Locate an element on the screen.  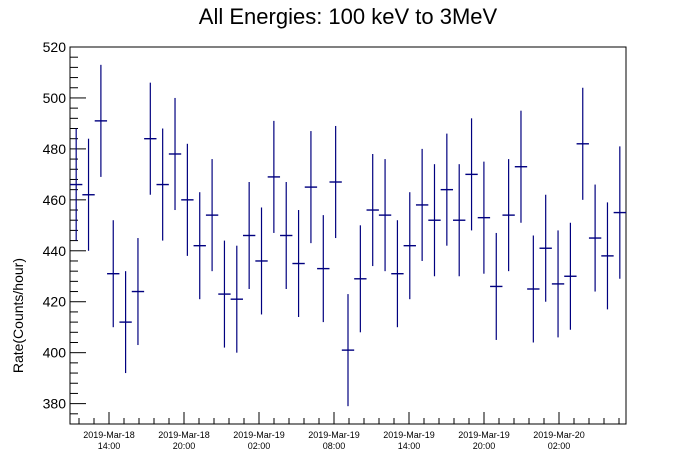
y-tick-label: 520 is located at coordinates (55, 47).